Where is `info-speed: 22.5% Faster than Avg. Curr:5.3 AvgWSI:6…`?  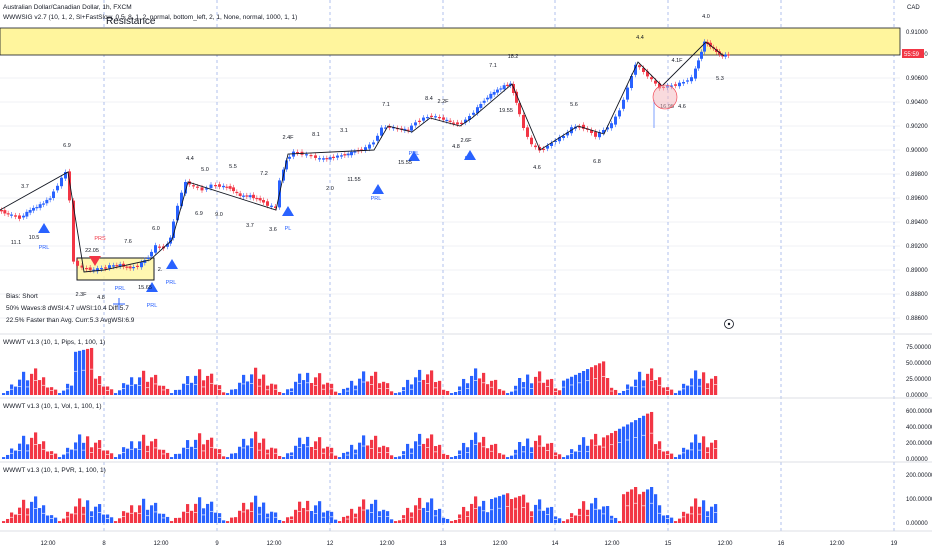 info-speed: 22.5% Faster than Avg. Curr:5.3 AvgWSI:6… is located at coordinates (70, 320).